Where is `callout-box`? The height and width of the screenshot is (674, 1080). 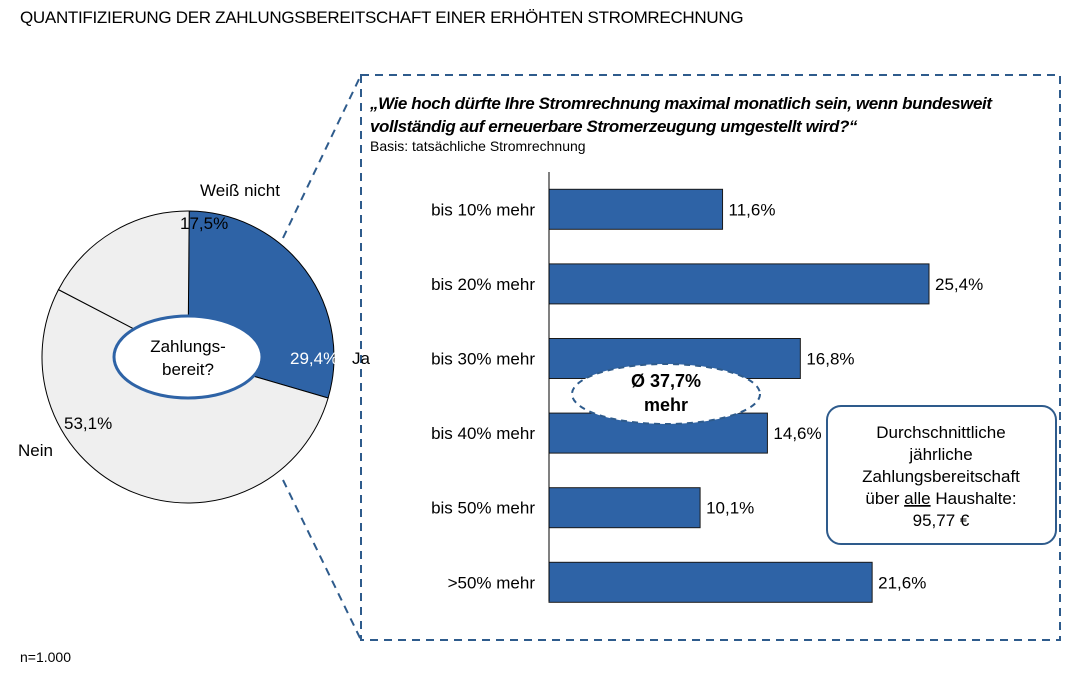
callout-box is located at coordinates (941, 475).